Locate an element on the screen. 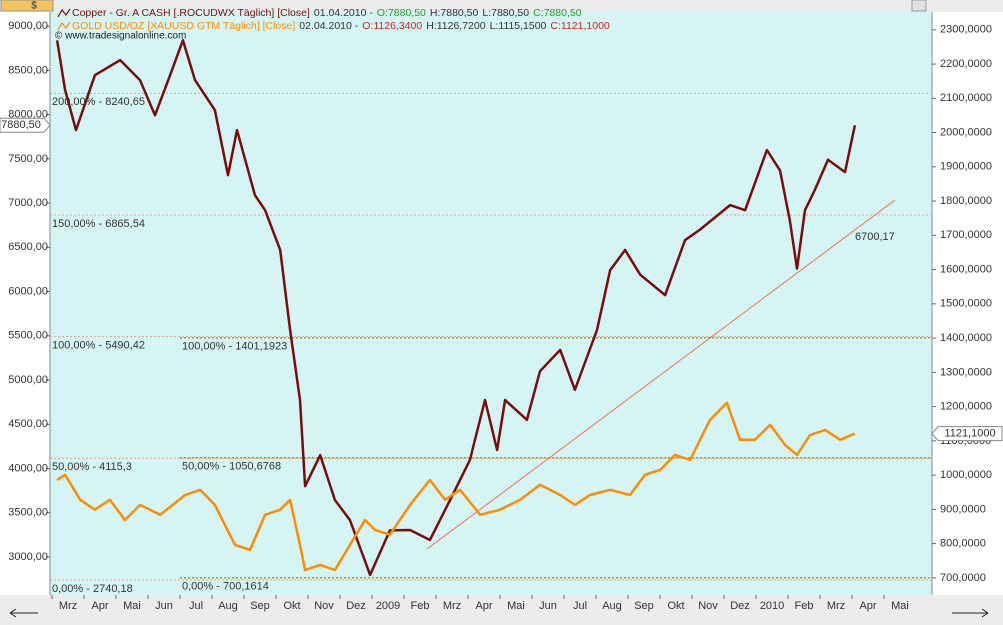 This screenshot has height=625, width=1003. legend-info: H:1126,7200 is located at coordinates (456, 26).